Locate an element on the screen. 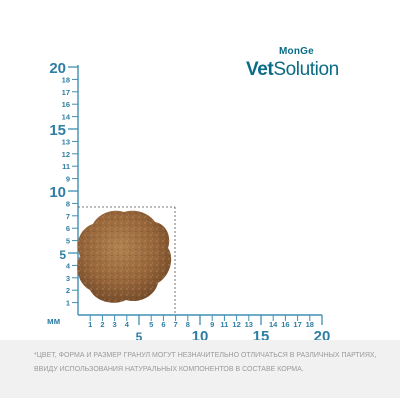 The height and width of the screenshot is (403, 400). y-major-label: 20 is located at coordinates (57, 68).